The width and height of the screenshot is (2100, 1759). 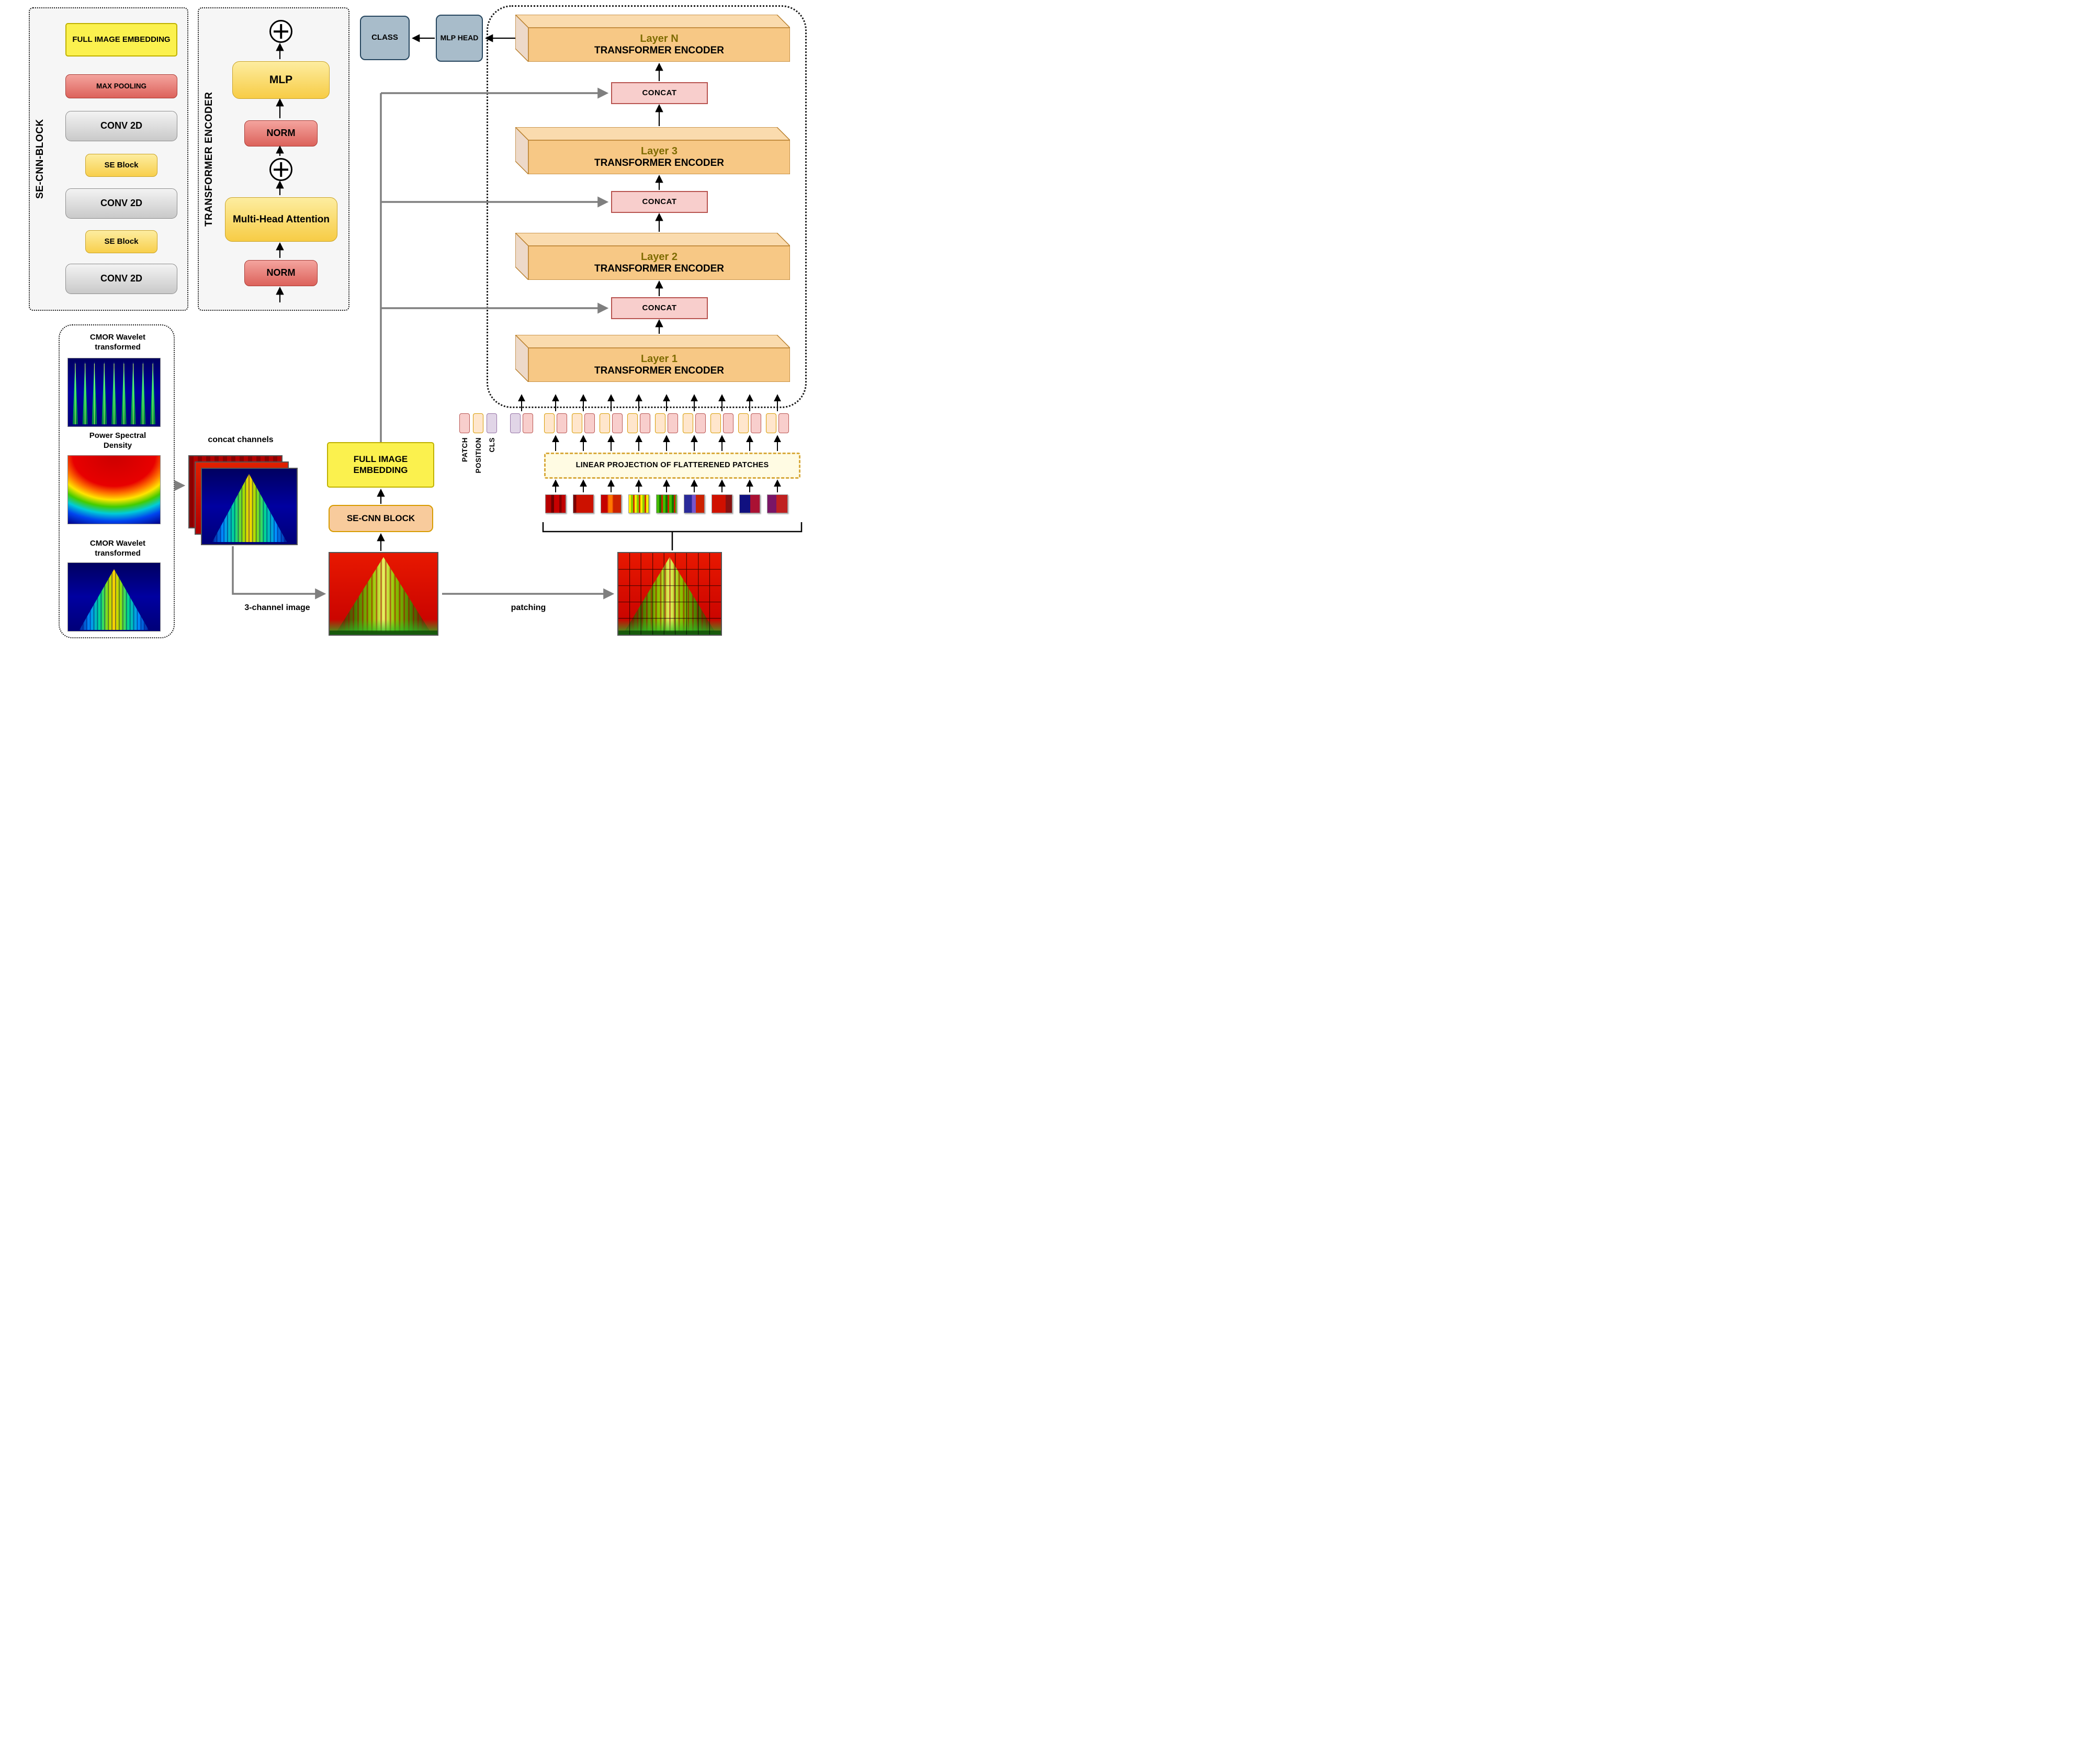 What do you see at coordinates (492, 423) in the screenshot?
I see `legend-cls-token` at bounding box center [492, 423].